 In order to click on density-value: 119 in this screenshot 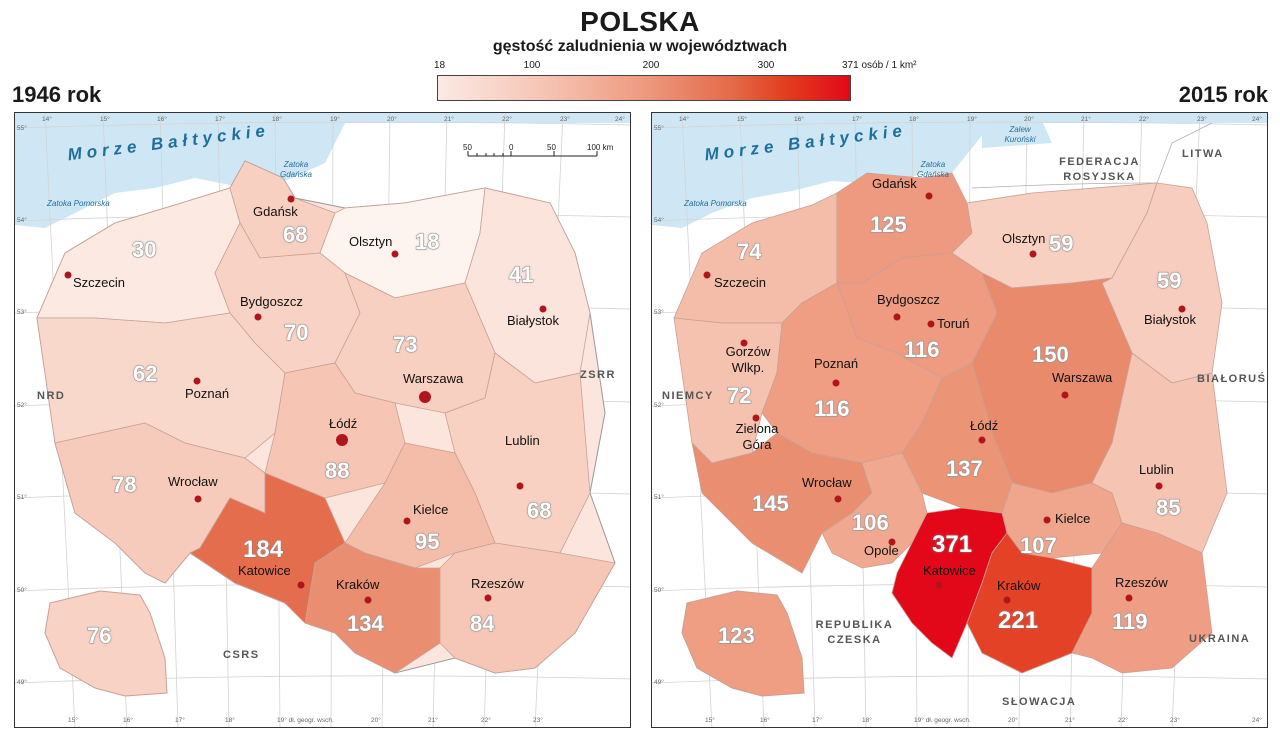, I will do `click(1130, 622)`.